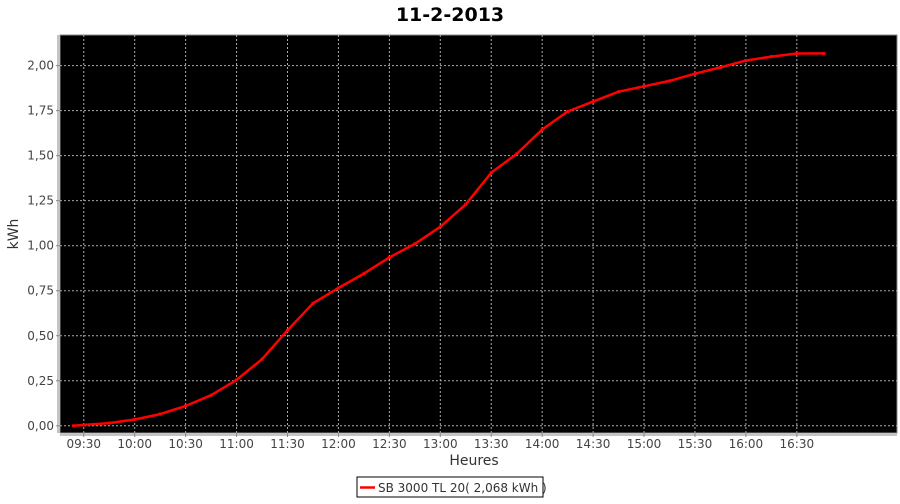 The image size is (900, 504). Describe the element at coordinates (440, 444) in the screenshot. I see `x-tick-label: 13:00` at that location.